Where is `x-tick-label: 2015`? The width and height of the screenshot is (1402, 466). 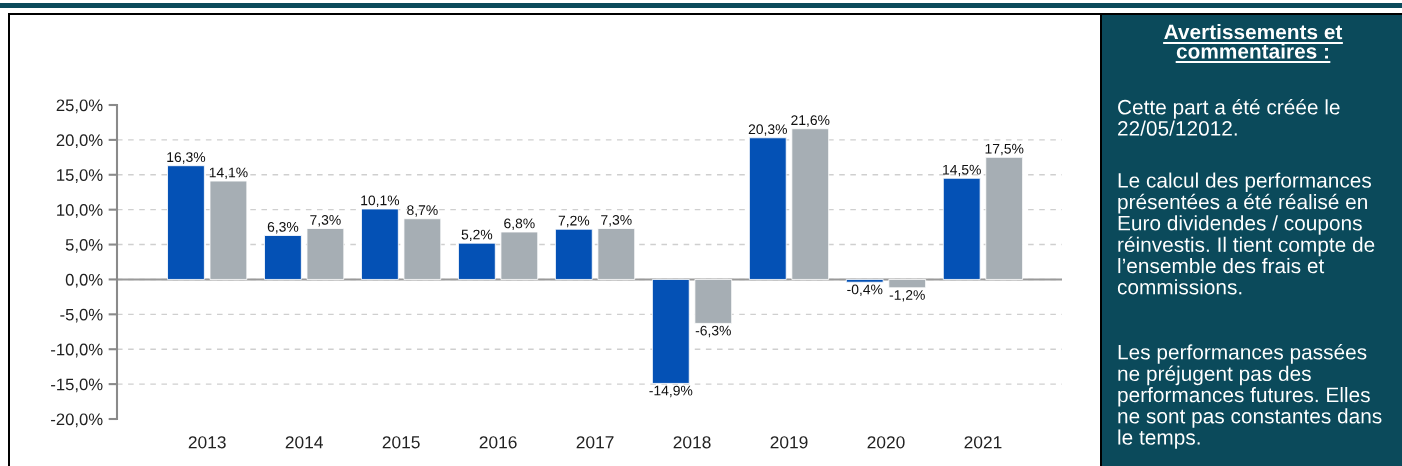
x-tick-label: 2015 is located at coordinates (401, 442).